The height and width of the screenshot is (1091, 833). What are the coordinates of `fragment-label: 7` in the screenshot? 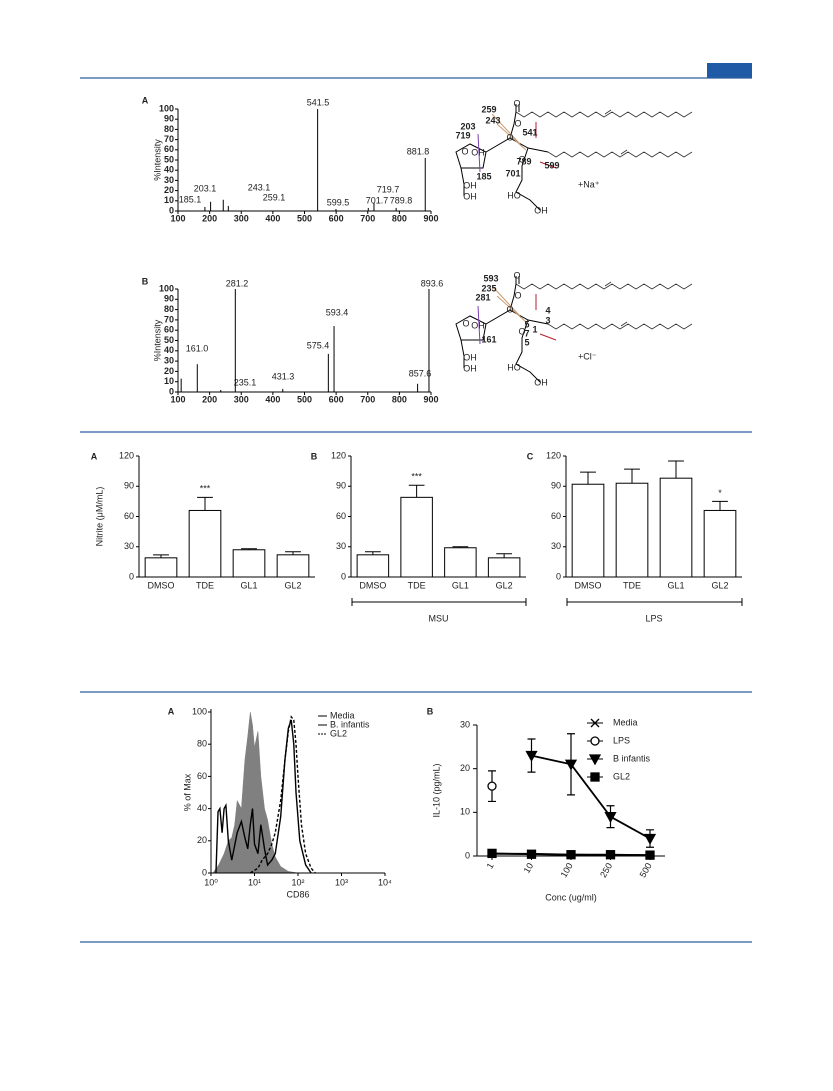 It's located at (526, 333).